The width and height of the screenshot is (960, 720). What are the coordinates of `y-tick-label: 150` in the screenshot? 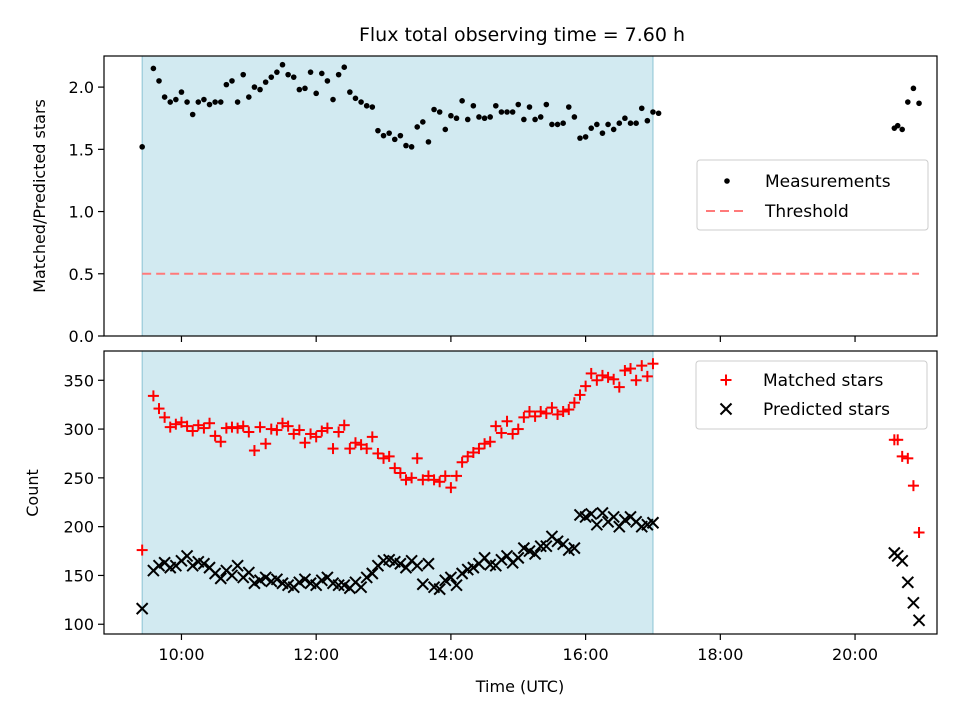 It's located at (78, 575).